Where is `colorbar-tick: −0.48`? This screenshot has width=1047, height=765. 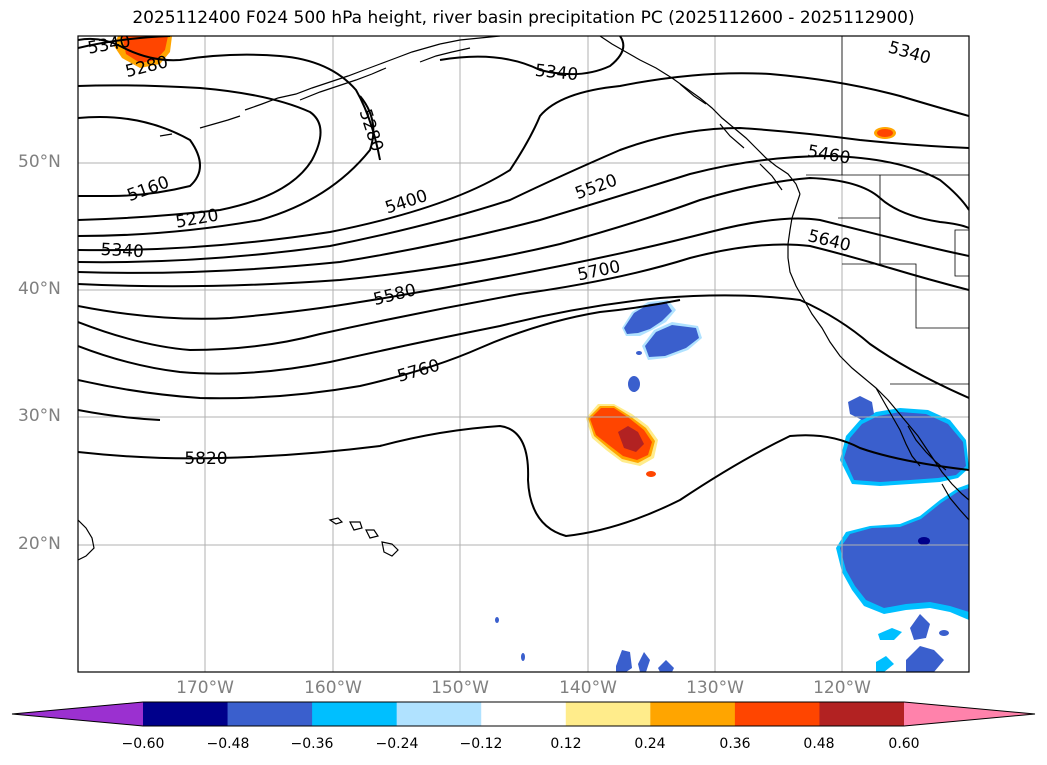
colorbar-tick: −0.48 is located at coordinates (228, 744).